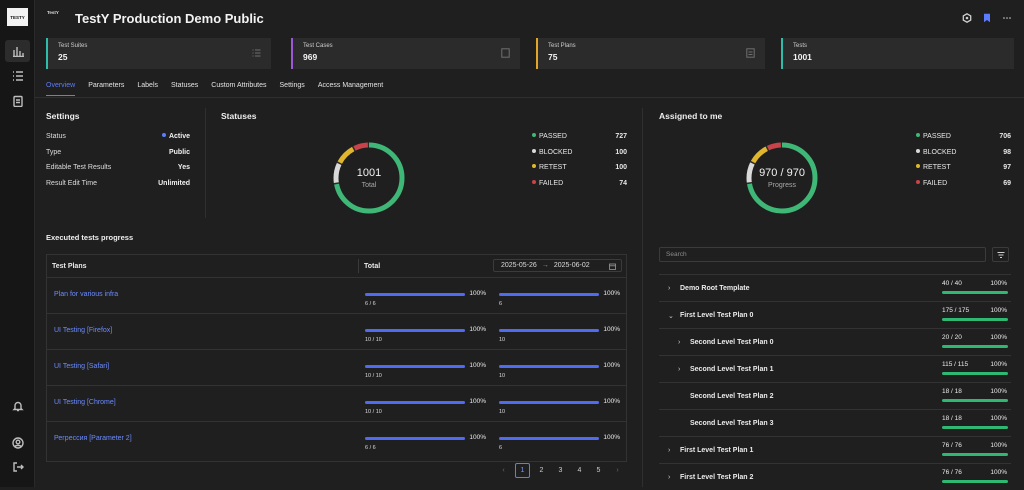  I want to click on tree-row: Second Level Test Plan 2 18 / 18 100%, so click(835, 395).